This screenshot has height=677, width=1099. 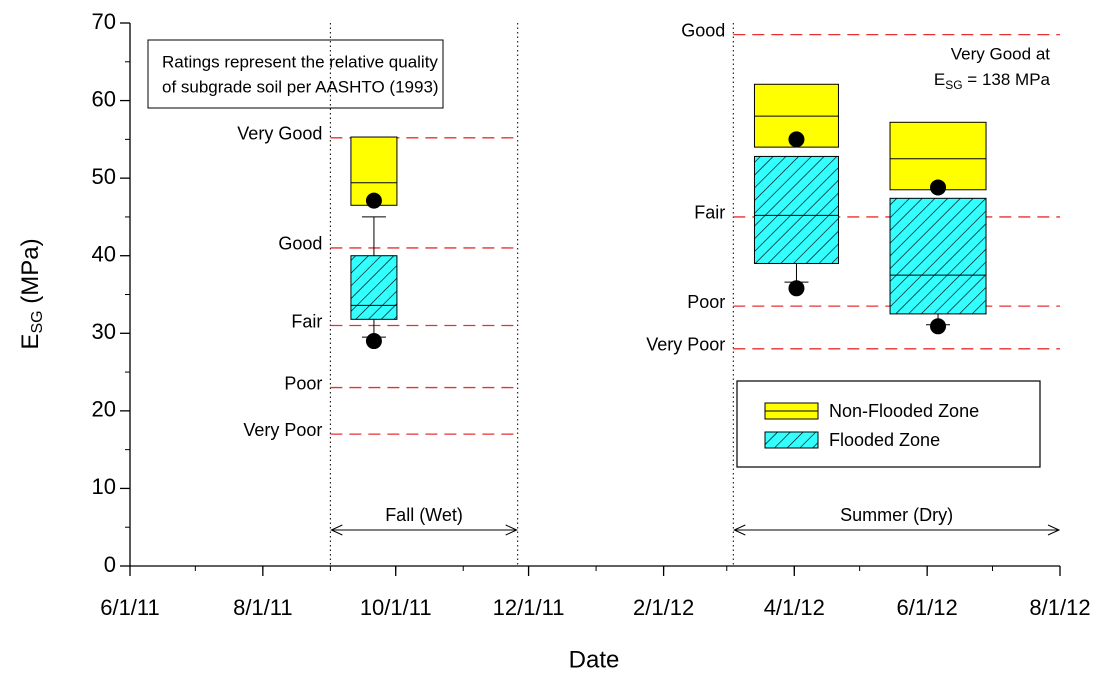 What do you see at coordinates (279, 134) in the screenshot?
I see `rating-label: Very Good` at bounding box center [279, 134].